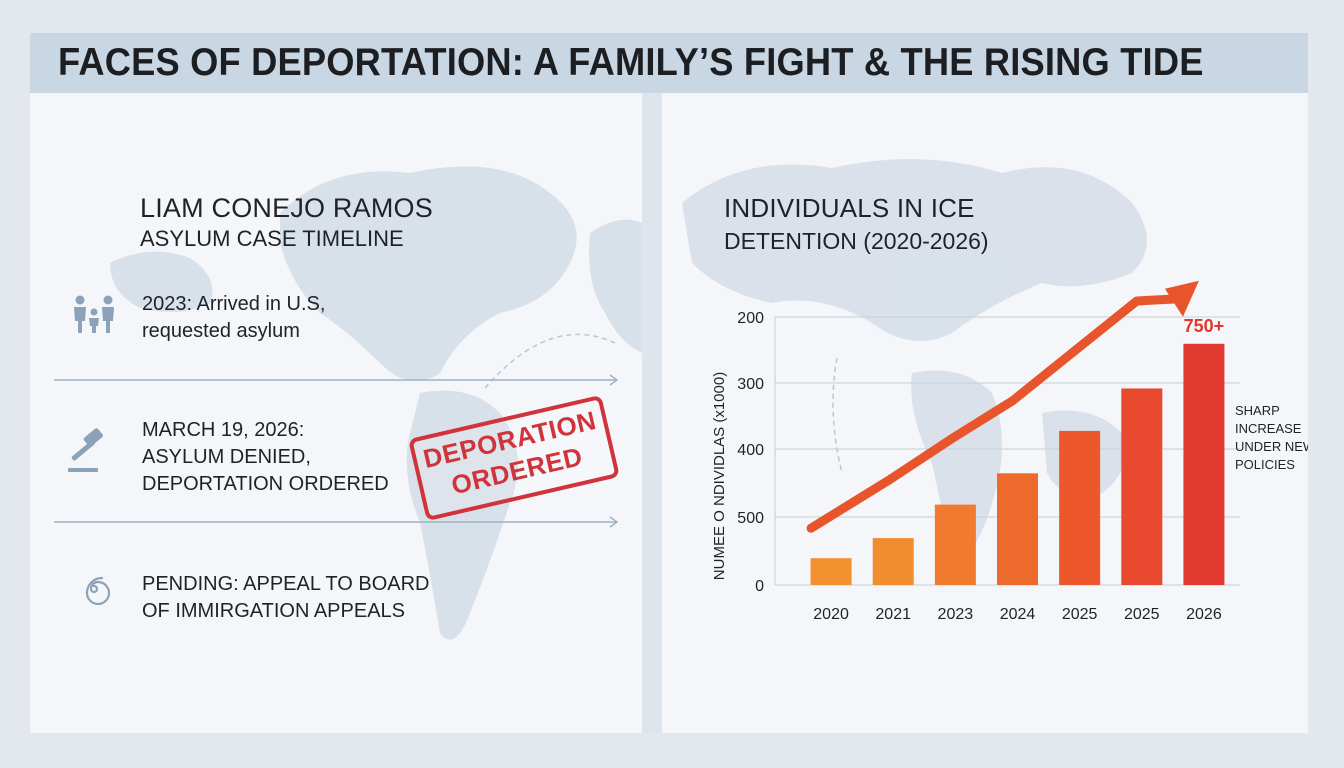 The image size is (1344, 768). What do you see at coordinates (272, 238) in the screenshot?
I see `timeline-subtitle: ASYLUM CASE TIMELINE` at bounding box center [272, 238].